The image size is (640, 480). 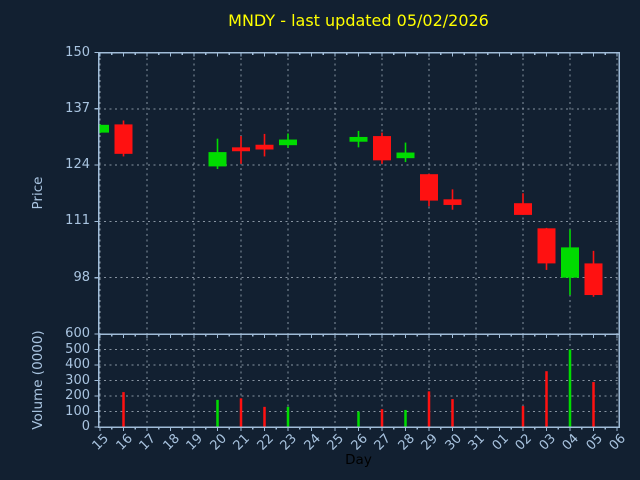 I want to click on volume-tick-label: 500, so click(x=77, y=349).